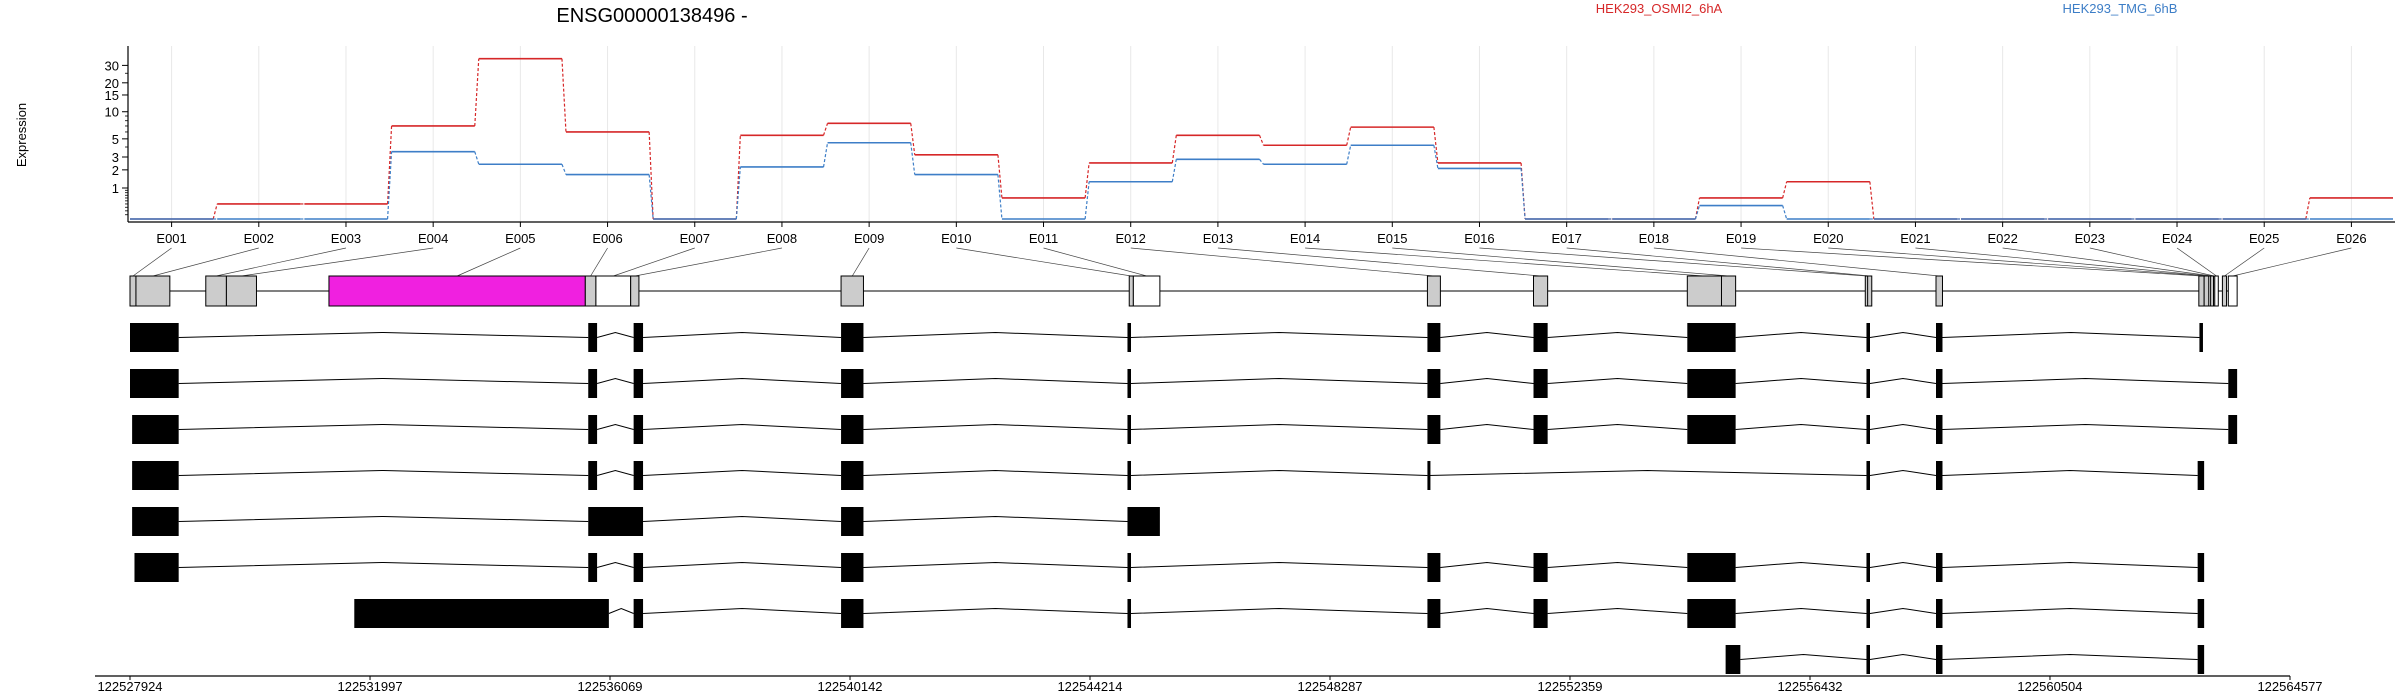  I want to click on exon-connector-E015, so click(1560, 262).